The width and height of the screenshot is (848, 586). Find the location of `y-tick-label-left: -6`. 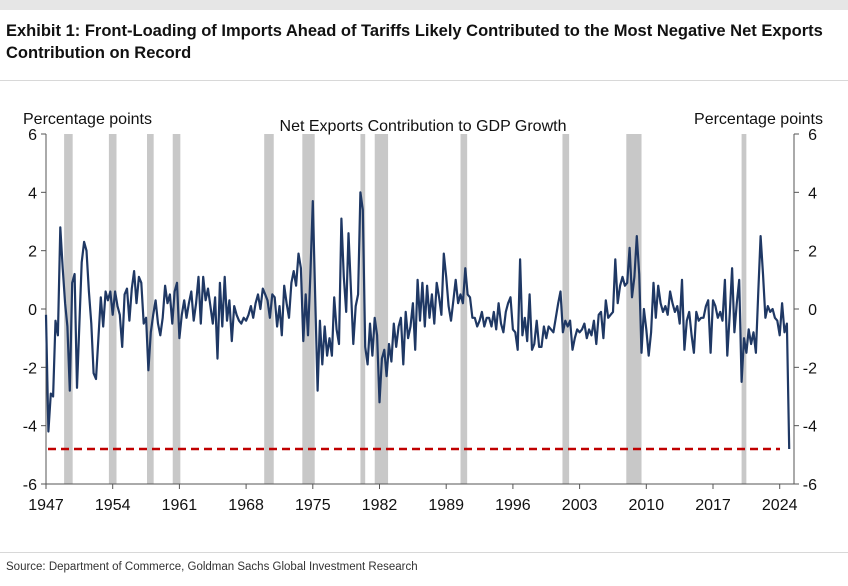

y-tick-label-left: -6 is located at coordinates (30, 485).